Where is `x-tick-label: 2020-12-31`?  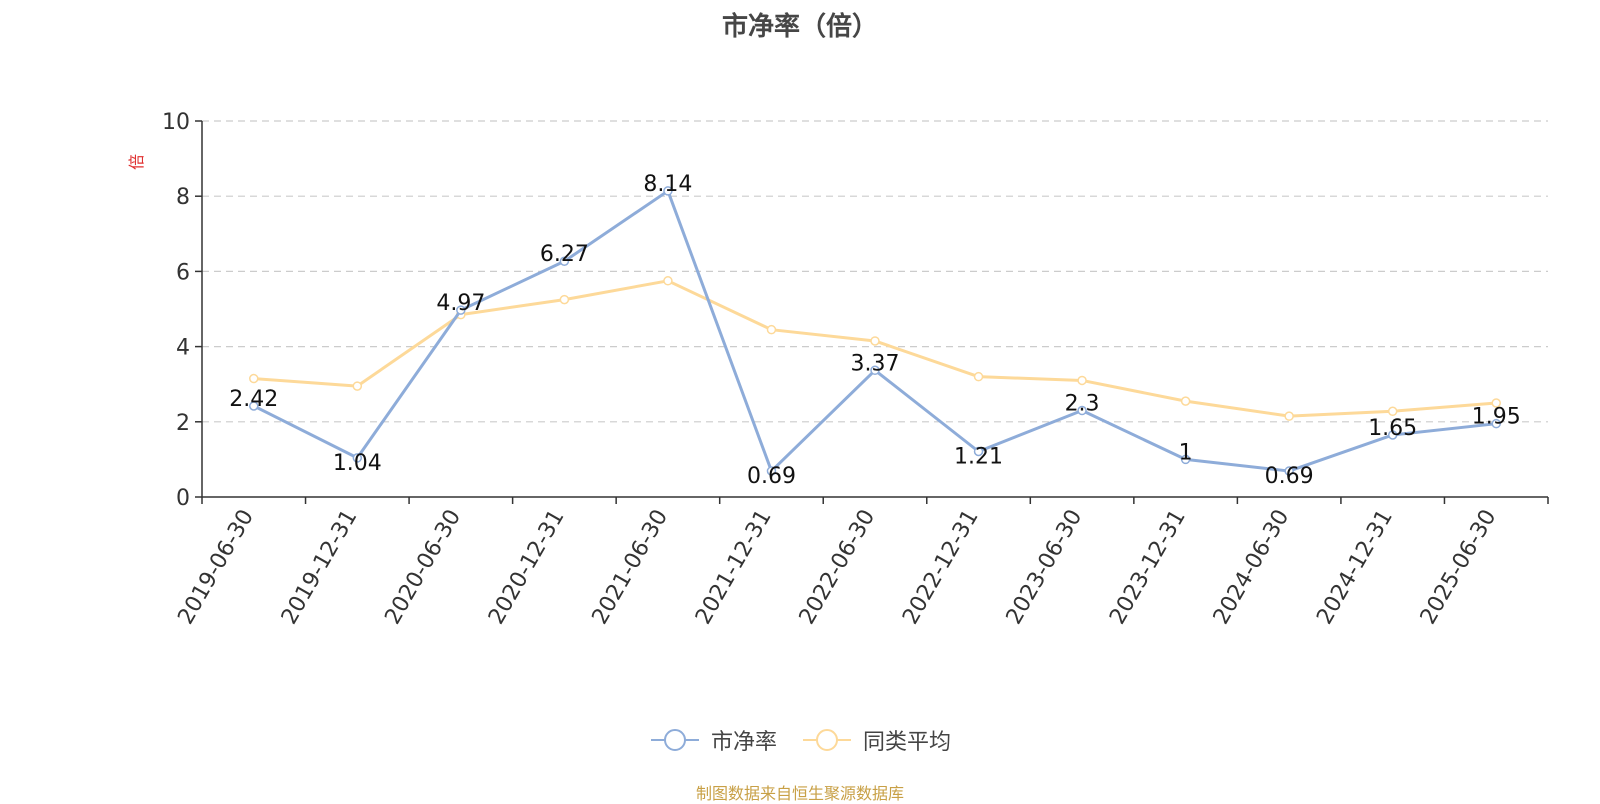 x-tick-label: 2020-12-31 is located at coordinates (527, 567).